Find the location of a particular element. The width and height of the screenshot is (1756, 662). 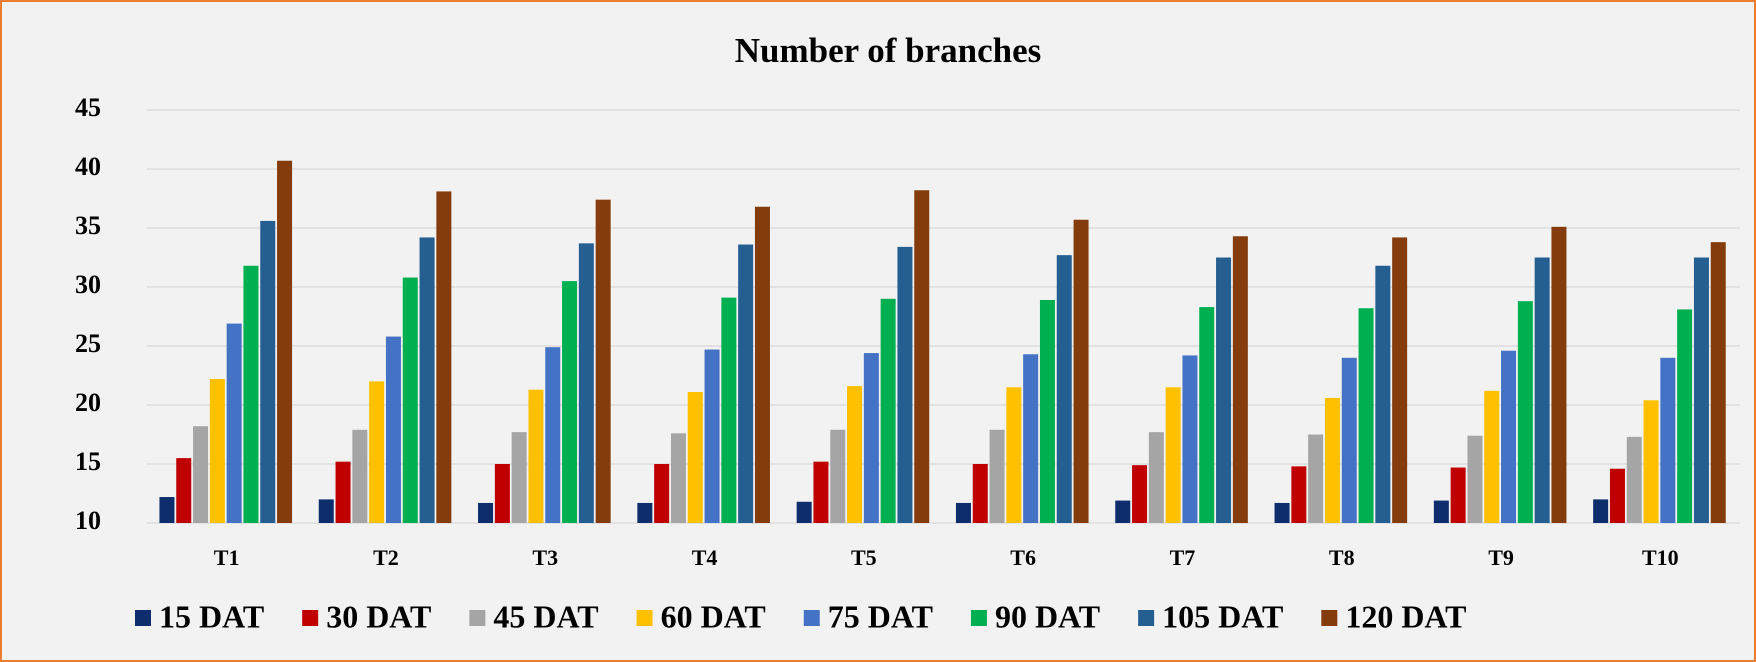

legend-label: 15 DAT is located at coordinates (211, 616).